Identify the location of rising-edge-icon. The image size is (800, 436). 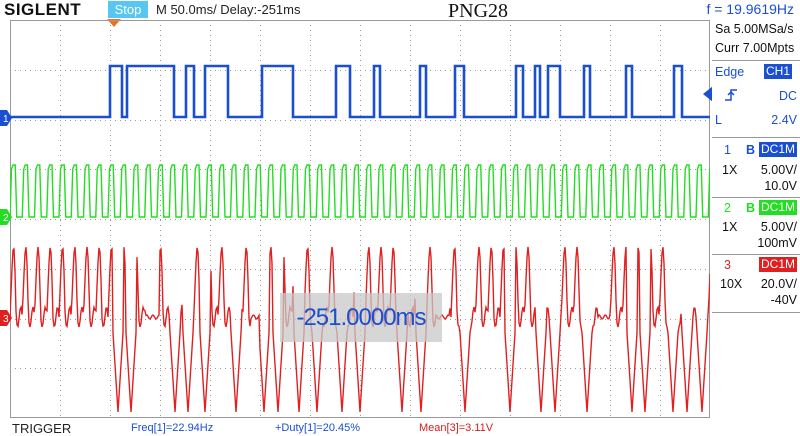
(731, 95).